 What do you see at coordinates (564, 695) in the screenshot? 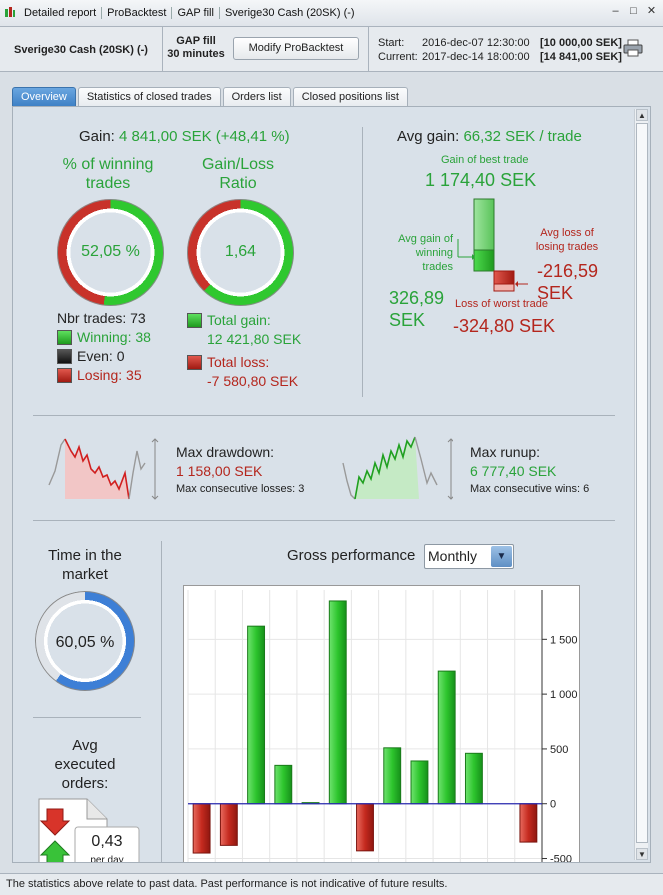
I see `y-tick-label: 1 000` at bounding box center [564, 695].